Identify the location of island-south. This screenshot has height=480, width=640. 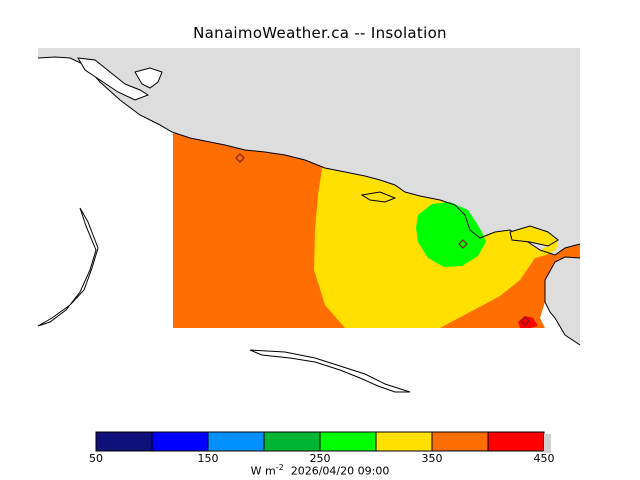
(330, 371).